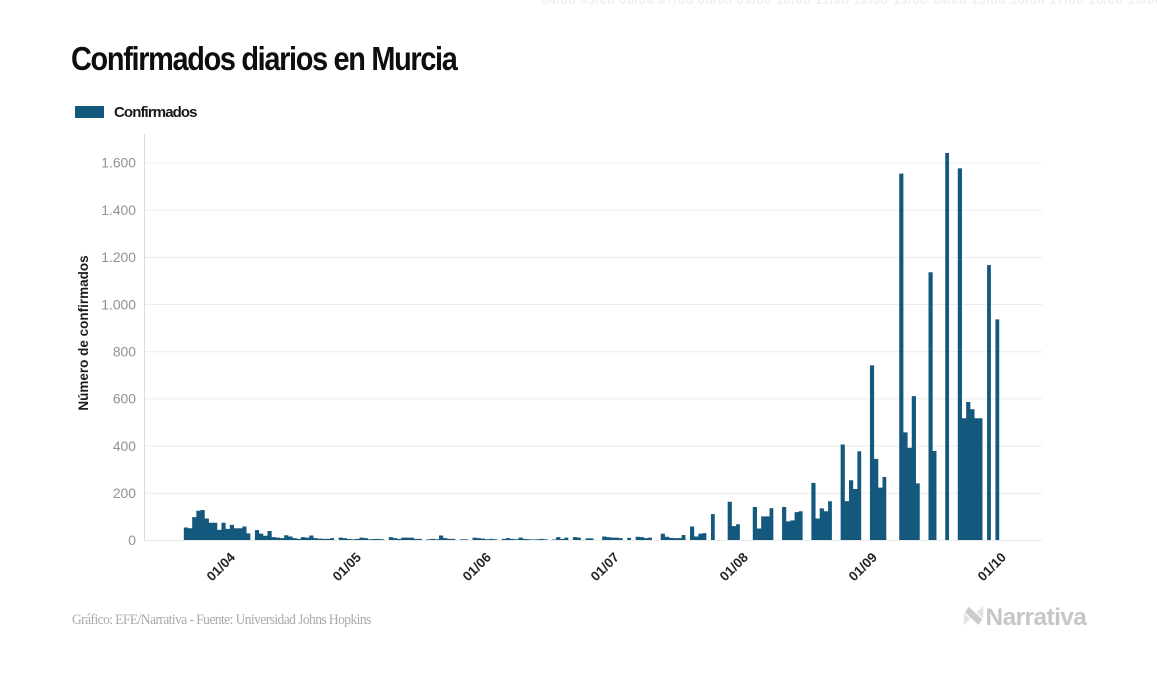 The width and height of the screenshot is (1157, 674). What do you see at coordinates (118, 304) in the screenshot?
I see `svg-text: 1.000` at bounding box center [118, 304].